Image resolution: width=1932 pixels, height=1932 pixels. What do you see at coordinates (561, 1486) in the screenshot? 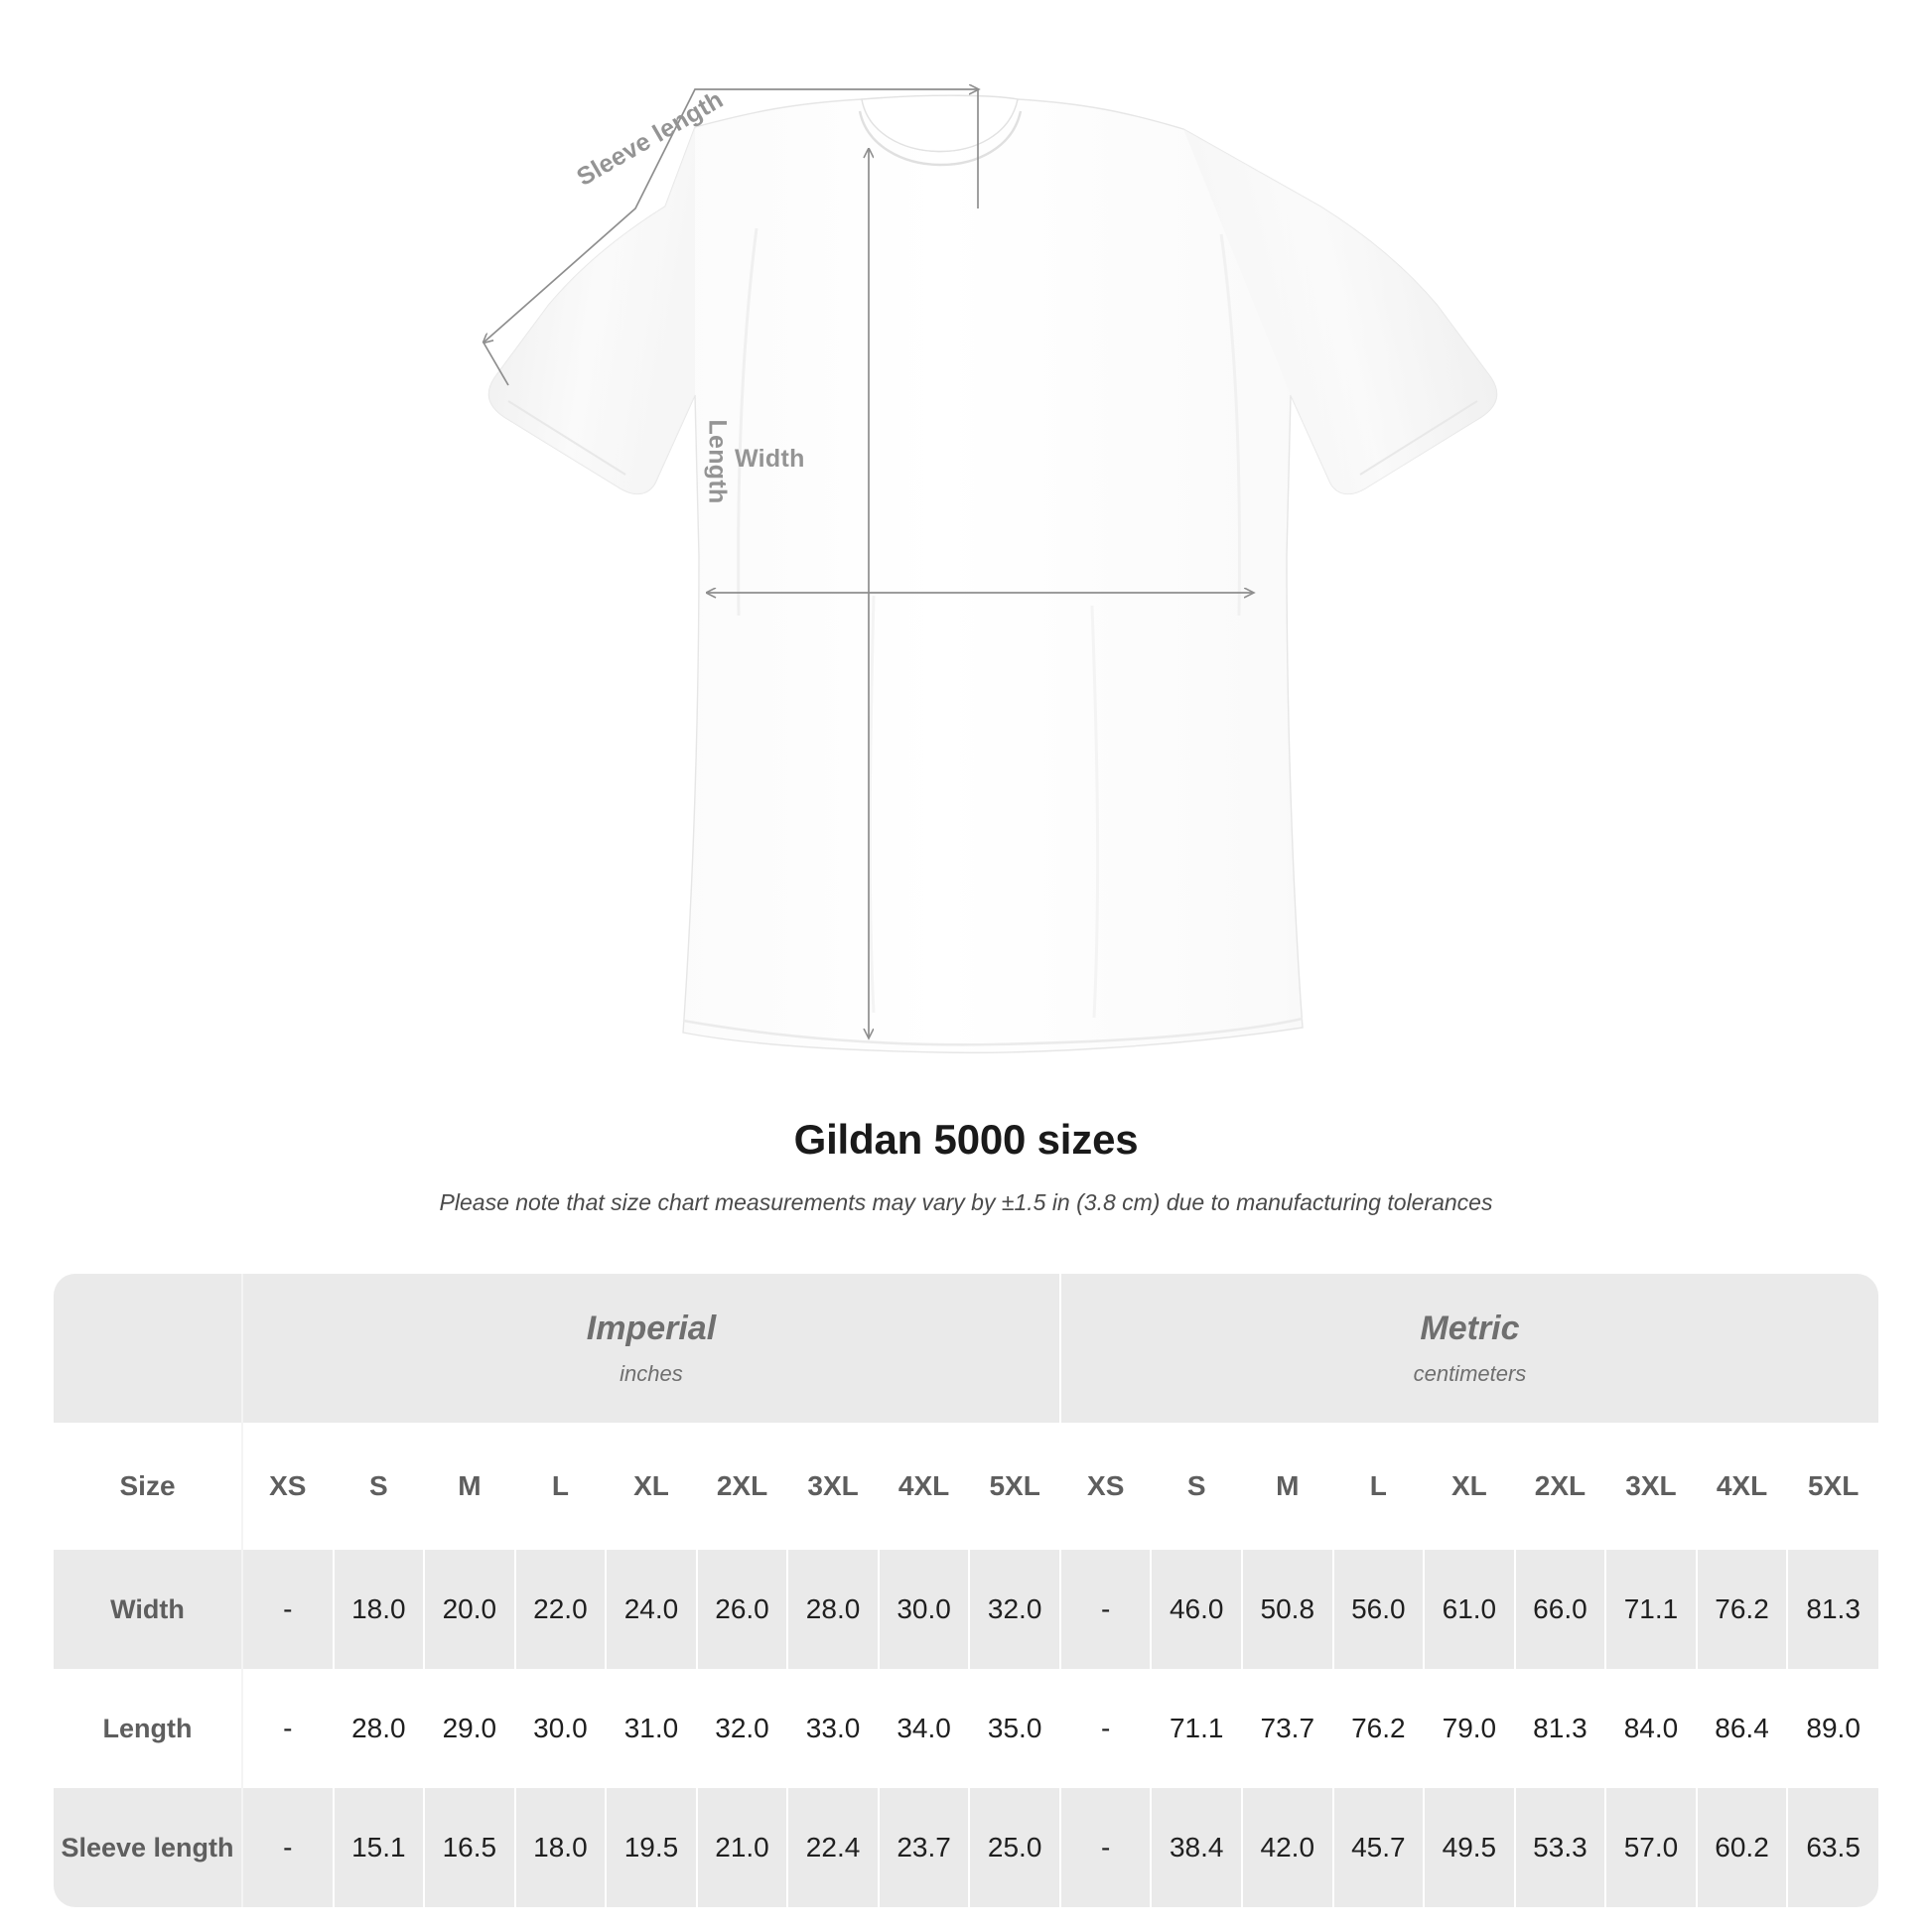
I see `size-col-imp-l: L` at bounding box center [561, 1486].